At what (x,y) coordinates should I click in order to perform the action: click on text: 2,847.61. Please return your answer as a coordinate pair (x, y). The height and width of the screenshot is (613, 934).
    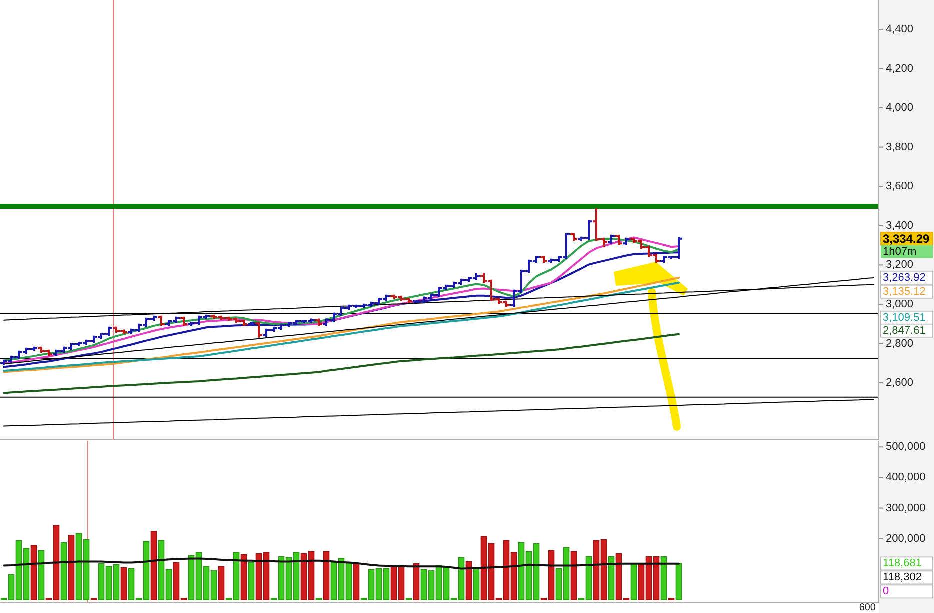
    Looking at the image, I should click on (904, 330).